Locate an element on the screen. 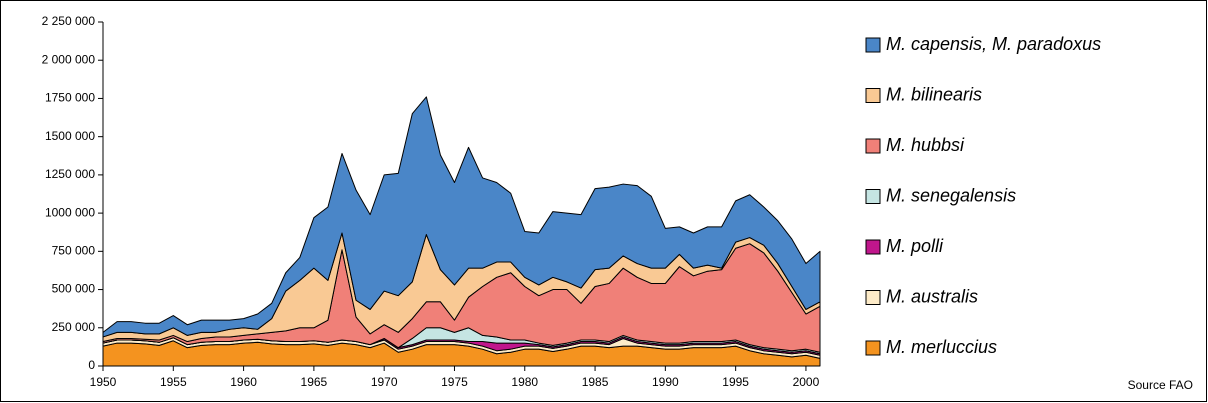 Image resolution: width=1208 pixels, height=403 pixels. x-tick-label: 1955 is located at coordinates (173, 382).